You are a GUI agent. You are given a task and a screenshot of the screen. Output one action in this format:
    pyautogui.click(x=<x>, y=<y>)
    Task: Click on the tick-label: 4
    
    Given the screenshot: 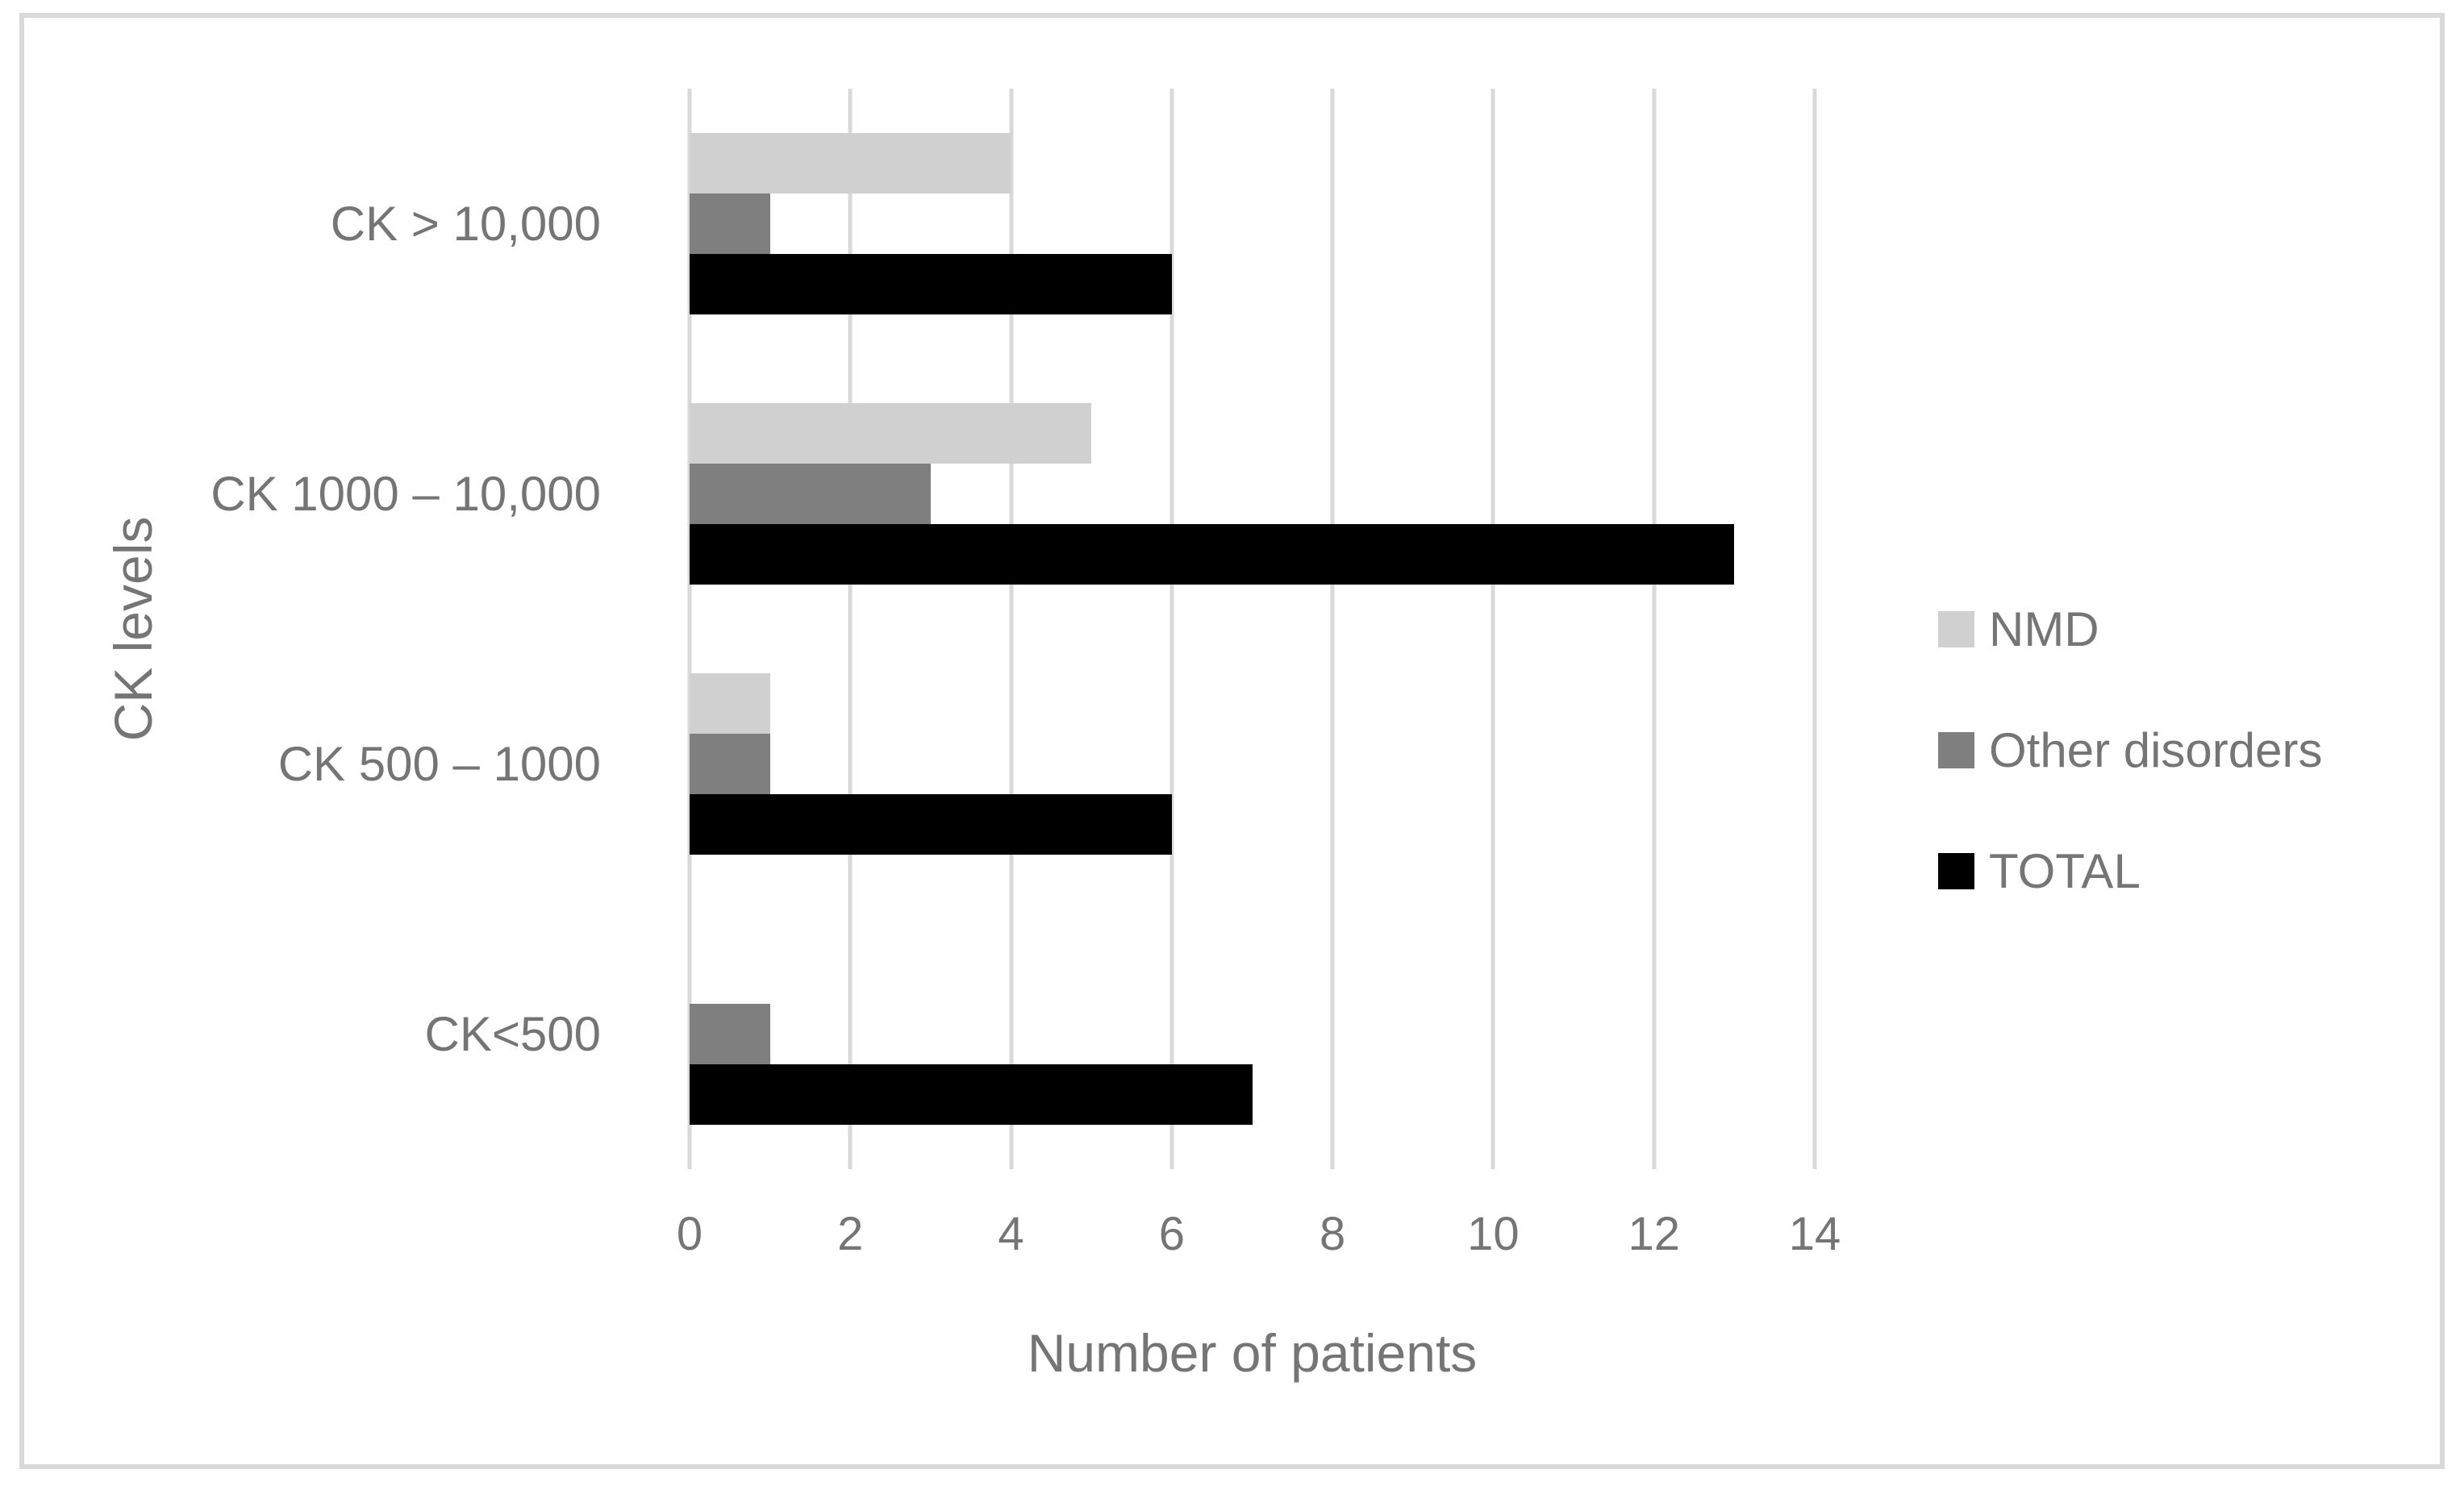 What is the action you would take?
    pyautogui.click(x=1011, y=1234)
    